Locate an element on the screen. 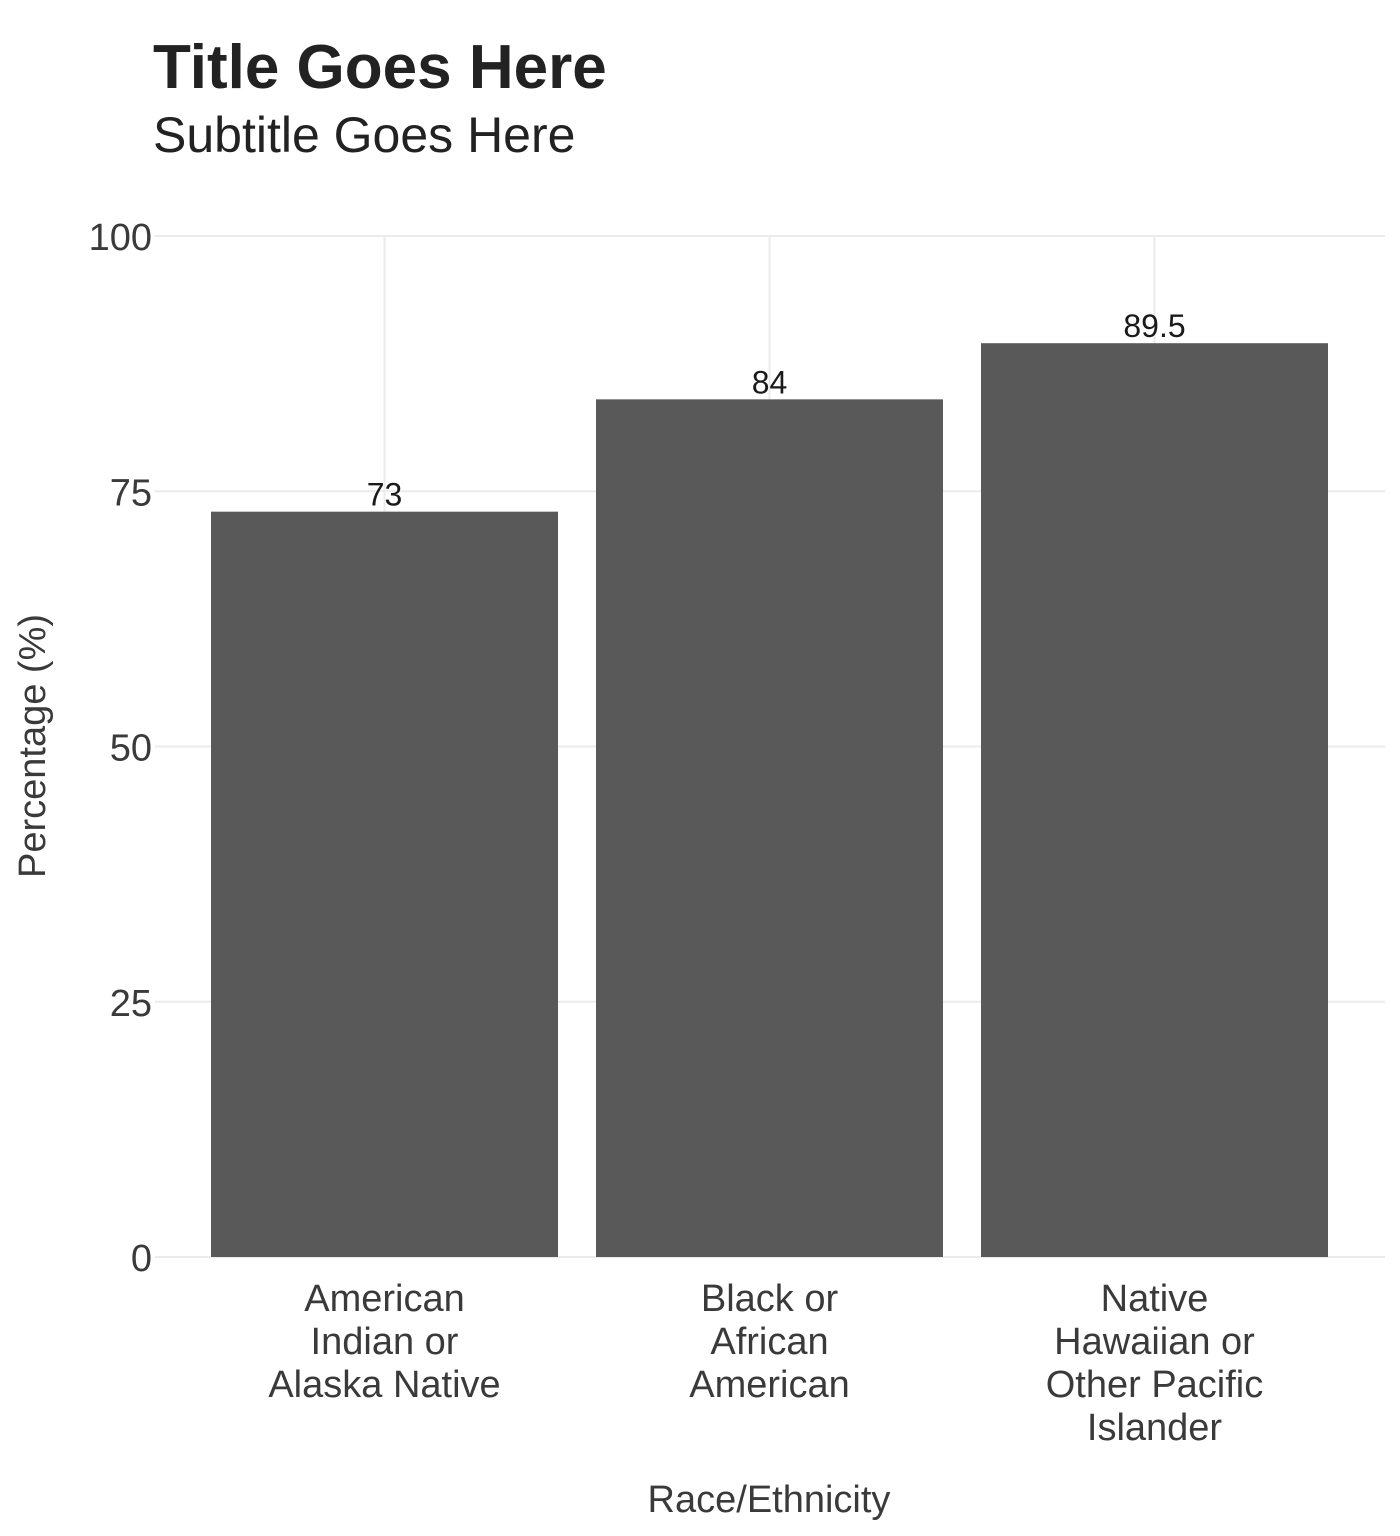 Image resolution: width=1400 pixels, height=1536 pixels. x-tick-label-line: Alaska Native is located at coordinates (384, 1385).